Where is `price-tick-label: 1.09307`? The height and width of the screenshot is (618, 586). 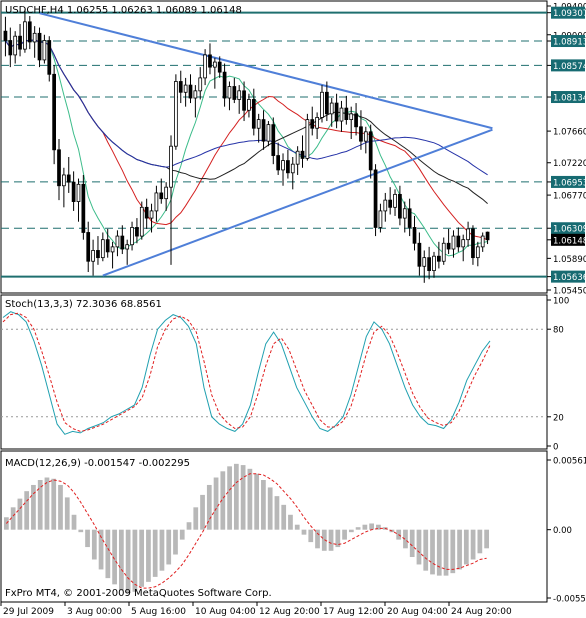 price-tick-label: 1.09307 is located at coordinates (569, 14).